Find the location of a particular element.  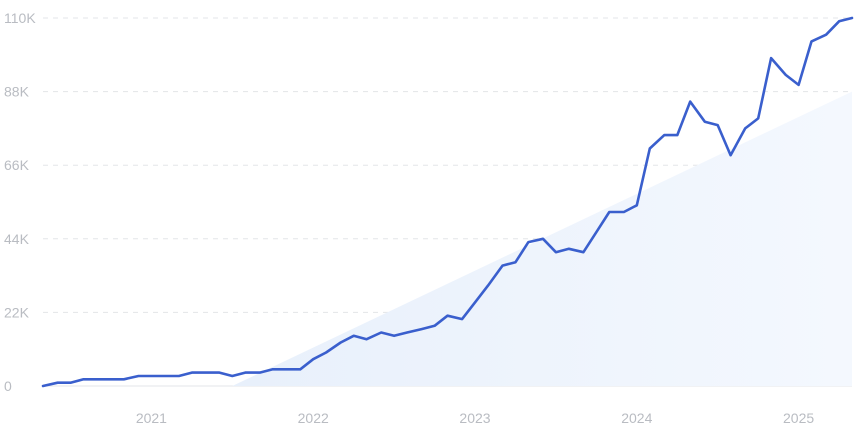

y-tick-label: 22K is located at coordinates (17, 312).